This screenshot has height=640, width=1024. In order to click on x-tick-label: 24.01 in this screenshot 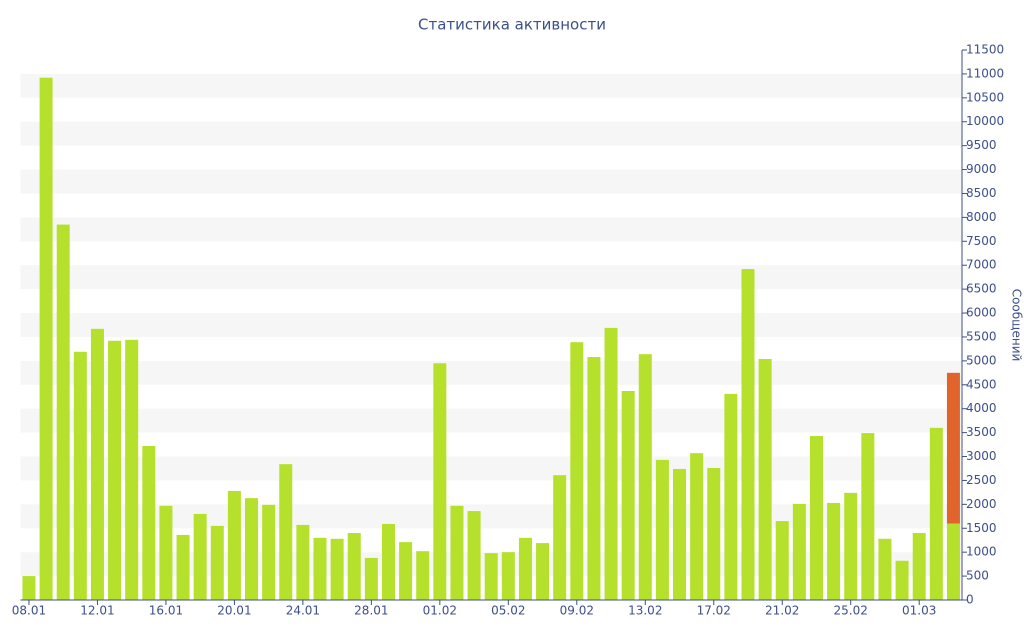, I will do `click(303, 611)`.